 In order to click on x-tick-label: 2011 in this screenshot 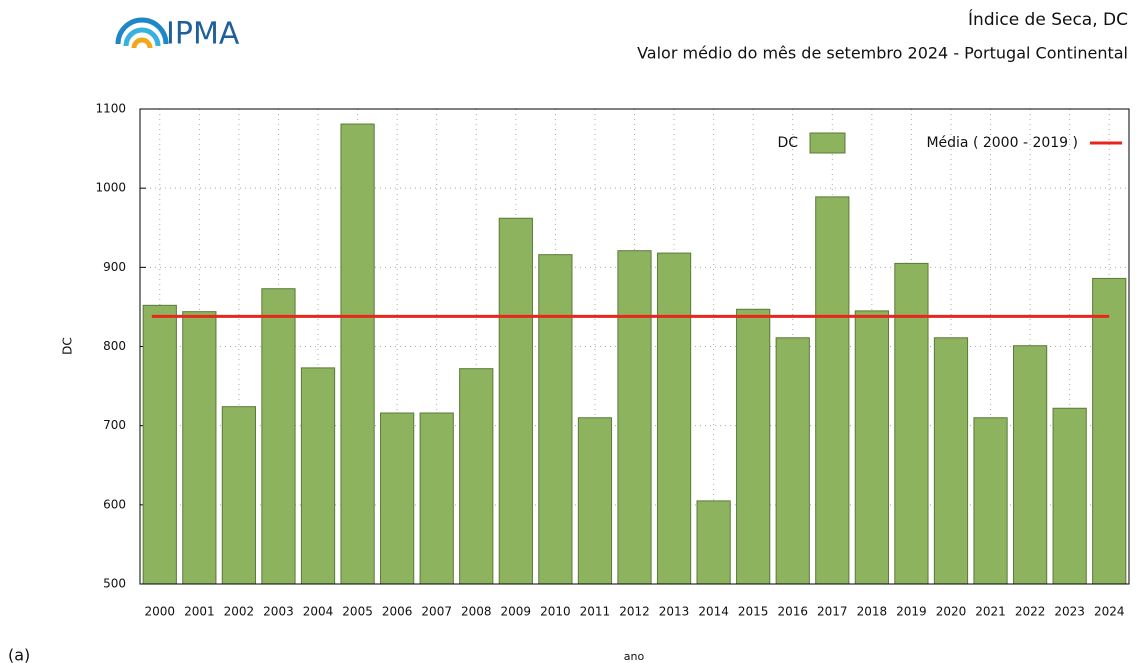, I will do `click(595, 612)`.